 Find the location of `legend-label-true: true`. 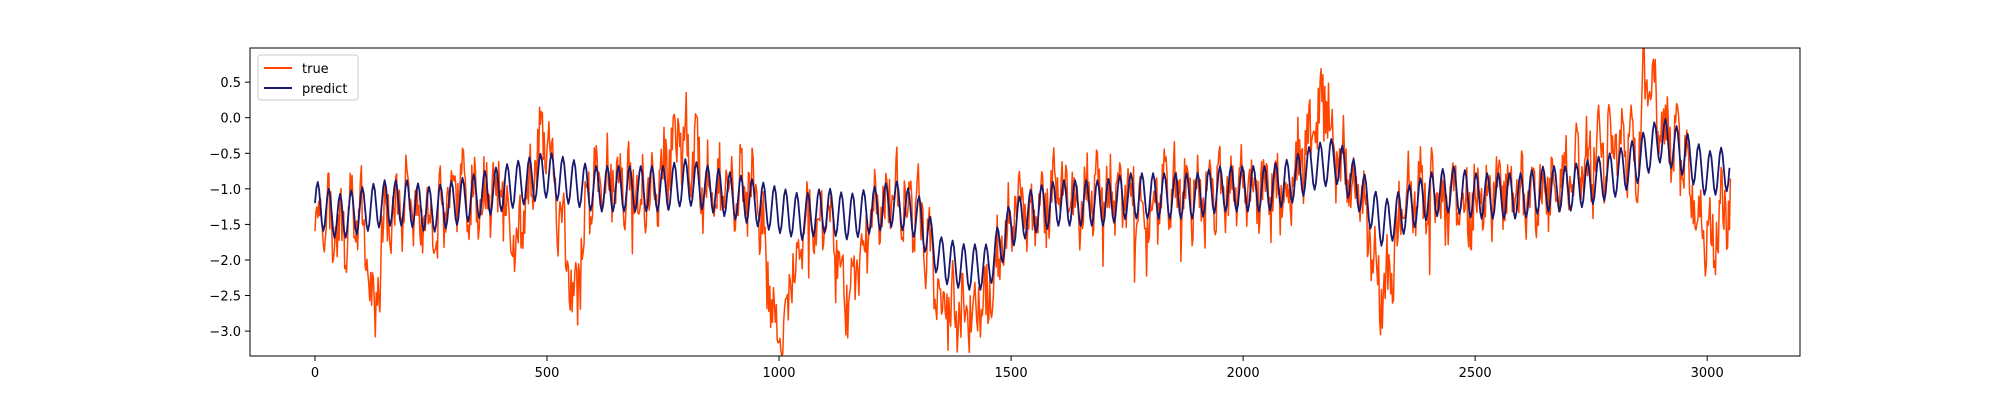

legend-label-true: true is located at coordinates (315, 69).